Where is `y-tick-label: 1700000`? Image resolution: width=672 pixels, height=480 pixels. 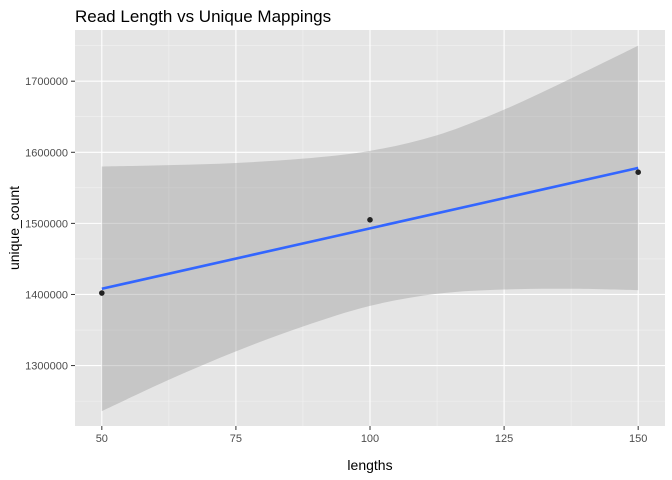 y-tick-label: 1700000 is located at coordinates (46, 82).